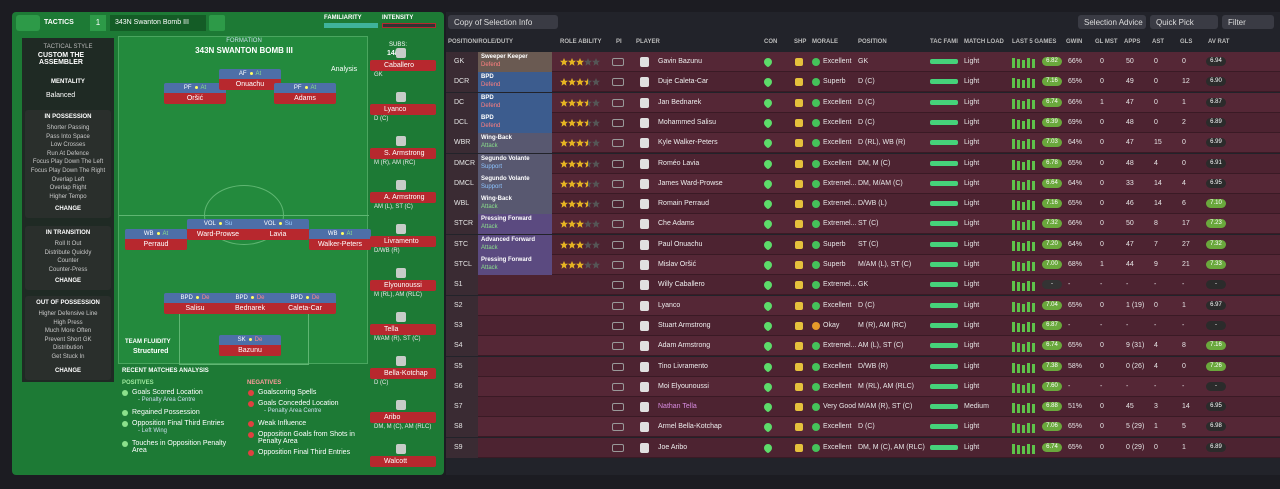  I want to click on formation-name: 343N SWANTON BOMB III, so click(244, 50).